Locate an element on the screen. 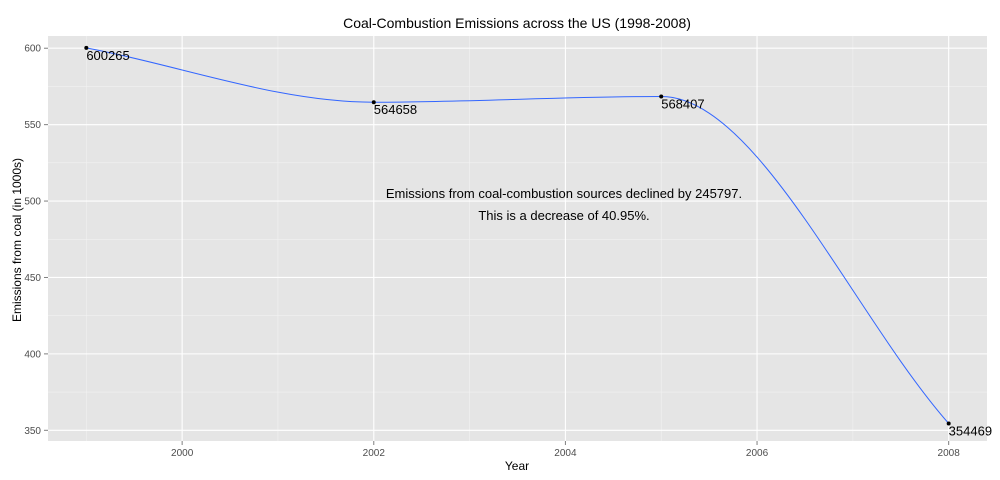 The image size is (1000, 480). x-axis-title: Year is located at coordinates (517, 466).